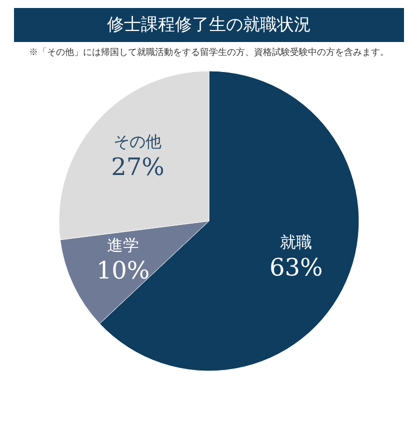 This screenshot has height=427, width=419. What do you see at coordinates (123, 244) in the screenshot?
I see `slice-label: 進学` at bounding box center [123, 244].